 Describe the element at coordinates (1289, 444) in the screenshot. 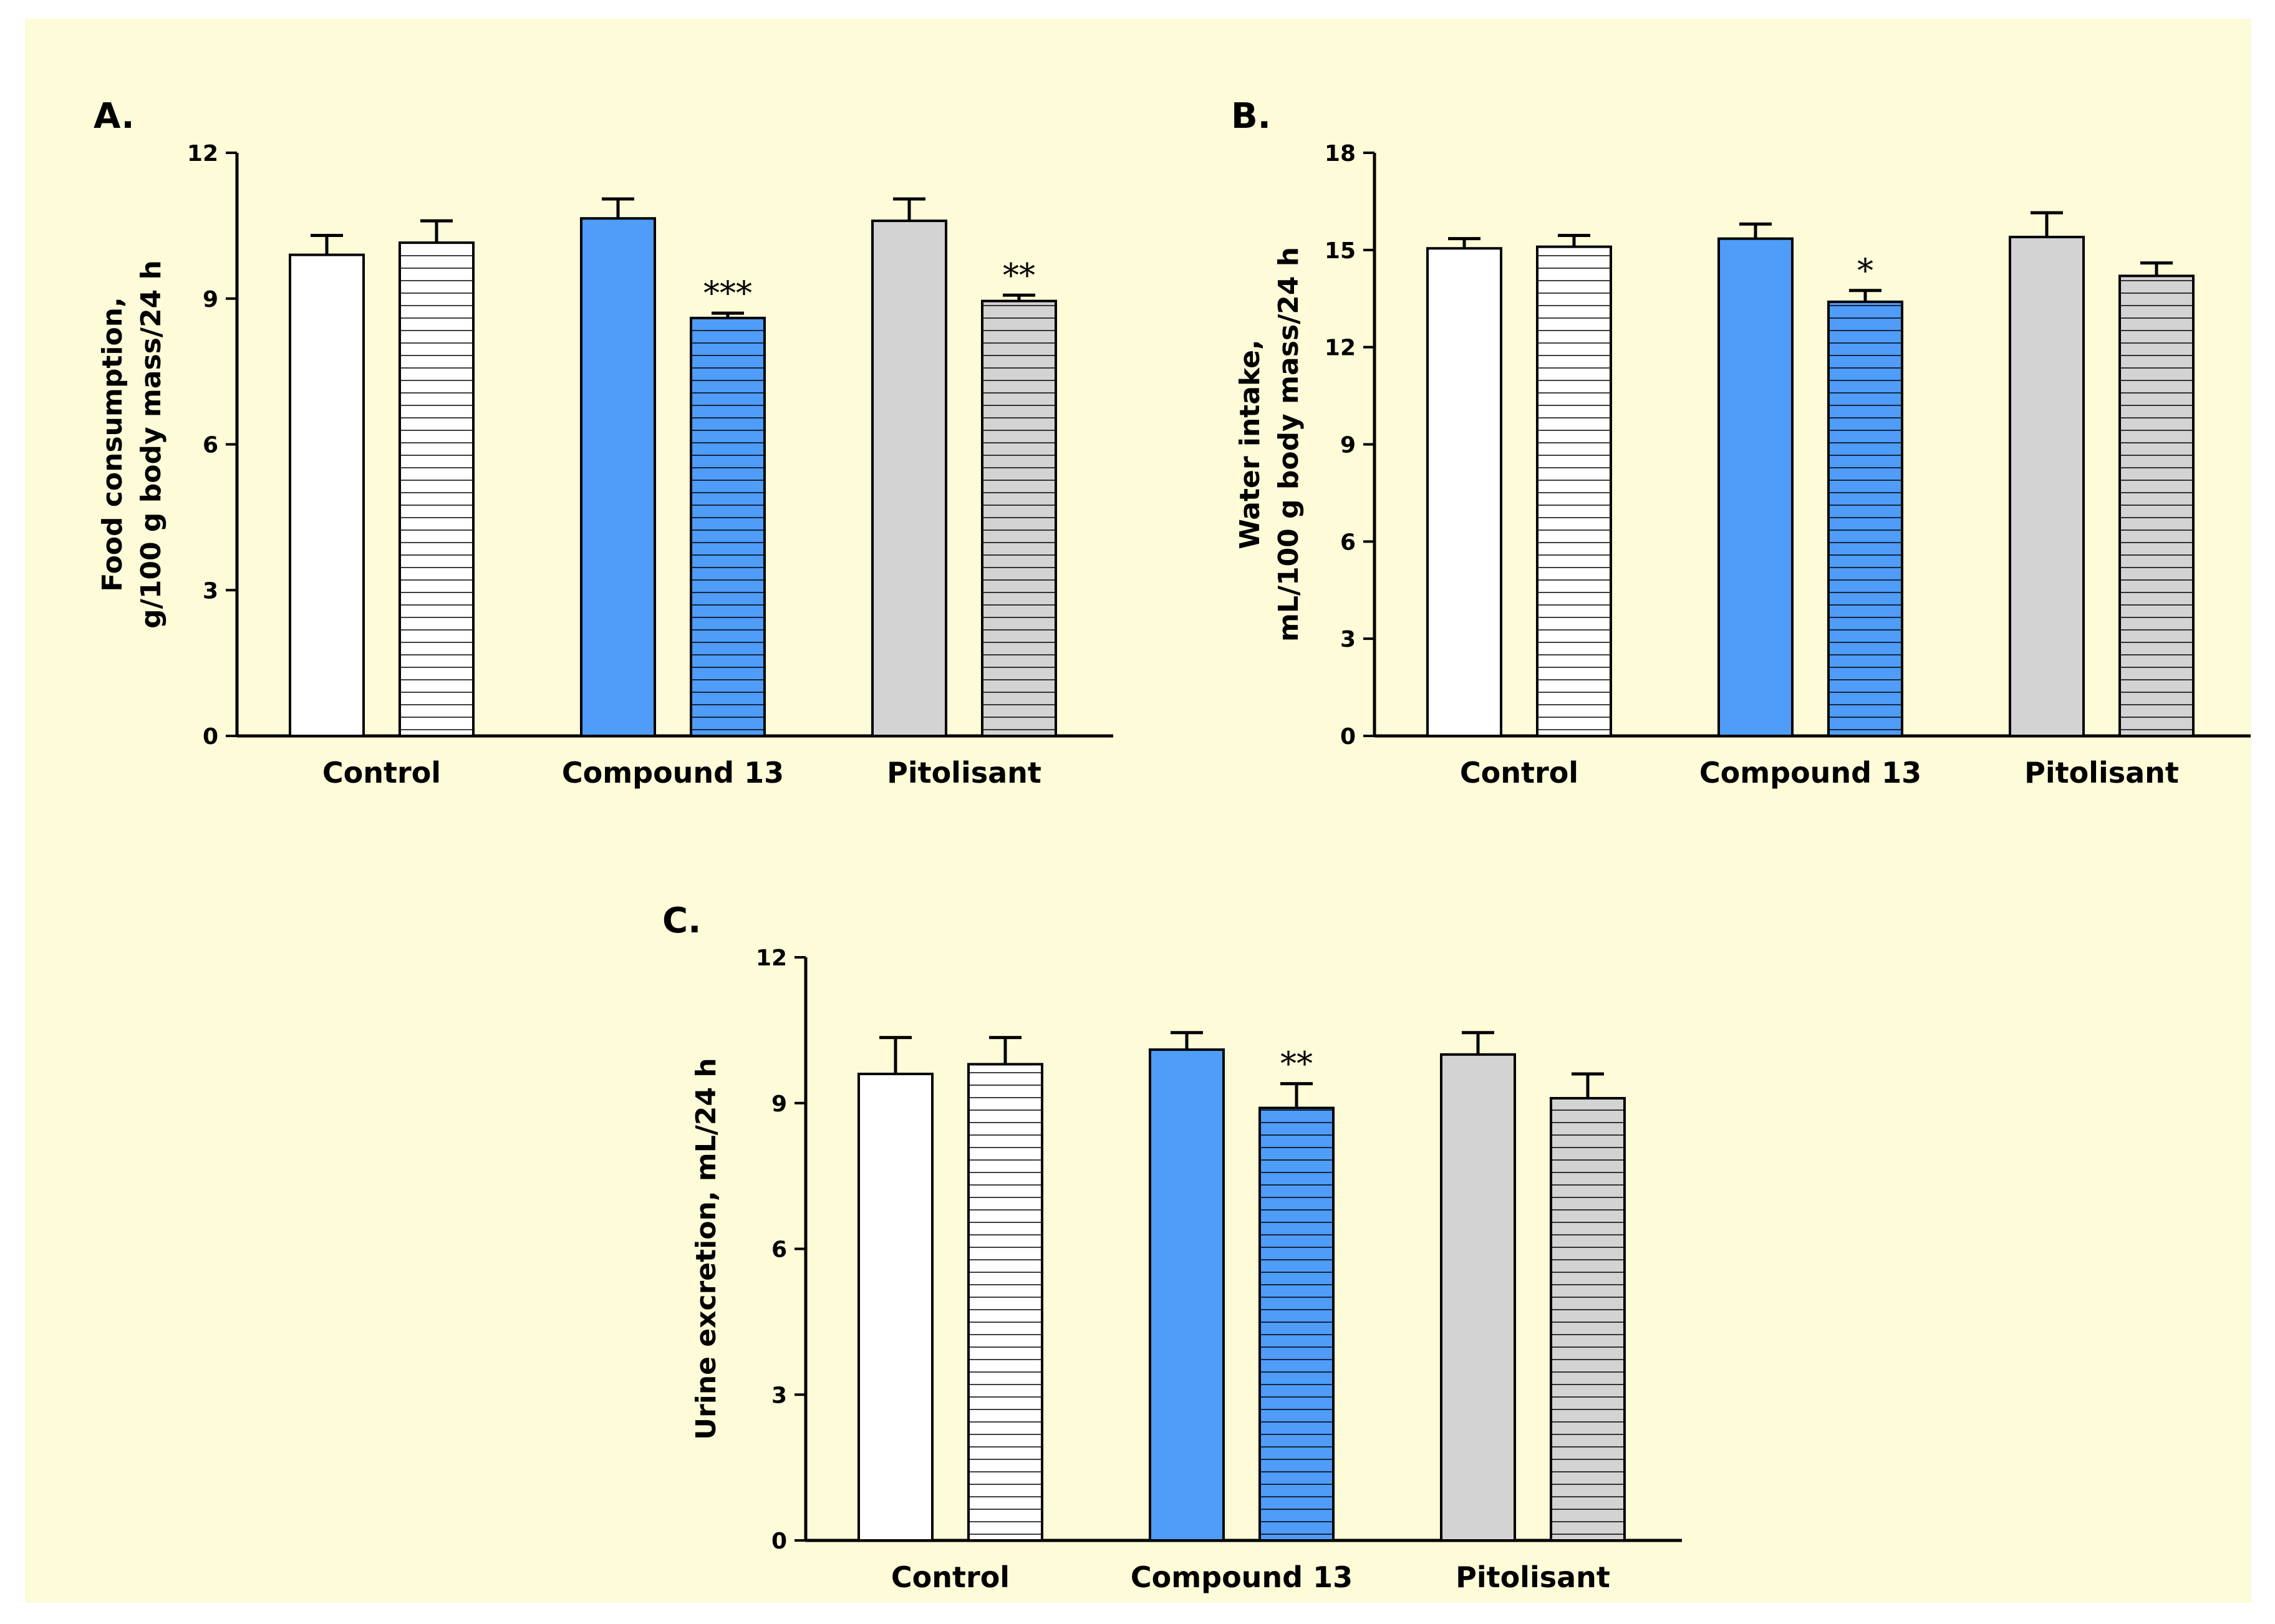

I see `y-axis-title-line: mL/100 g body mass/24 h` at that location.